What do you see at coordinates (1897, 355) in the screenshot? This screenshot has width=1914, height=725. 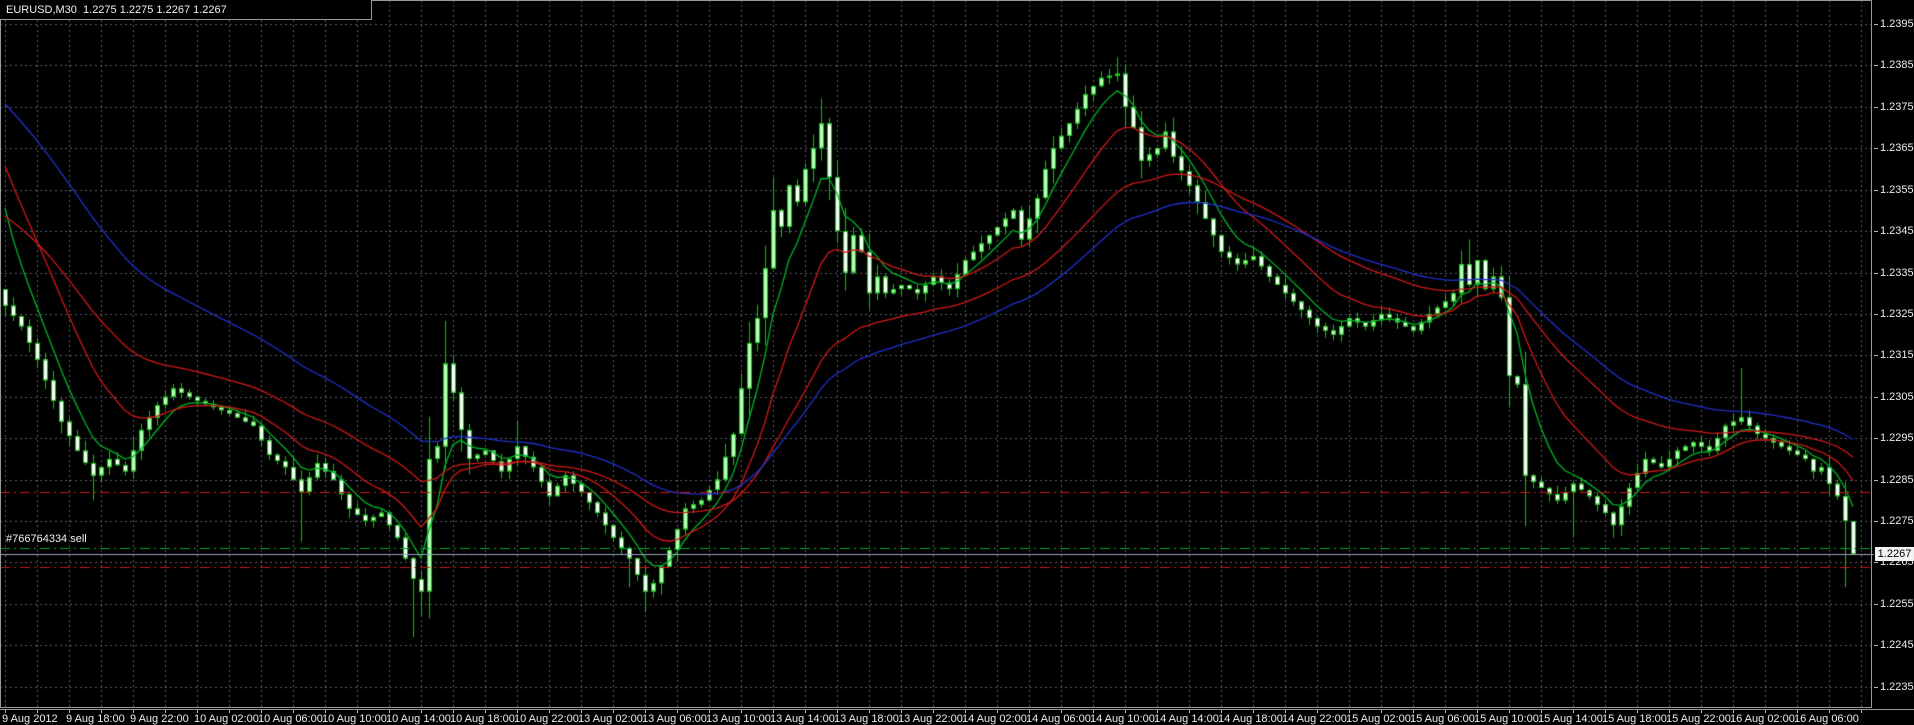 I see `y-axis-label: 1.2315` at bounding box center [1897, 355].